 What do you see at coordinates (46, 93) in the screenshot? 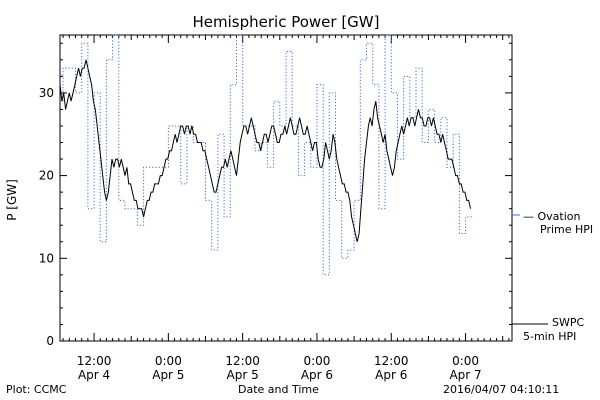
I see `y-tick-label: 30` at bounding box center [46, 93].